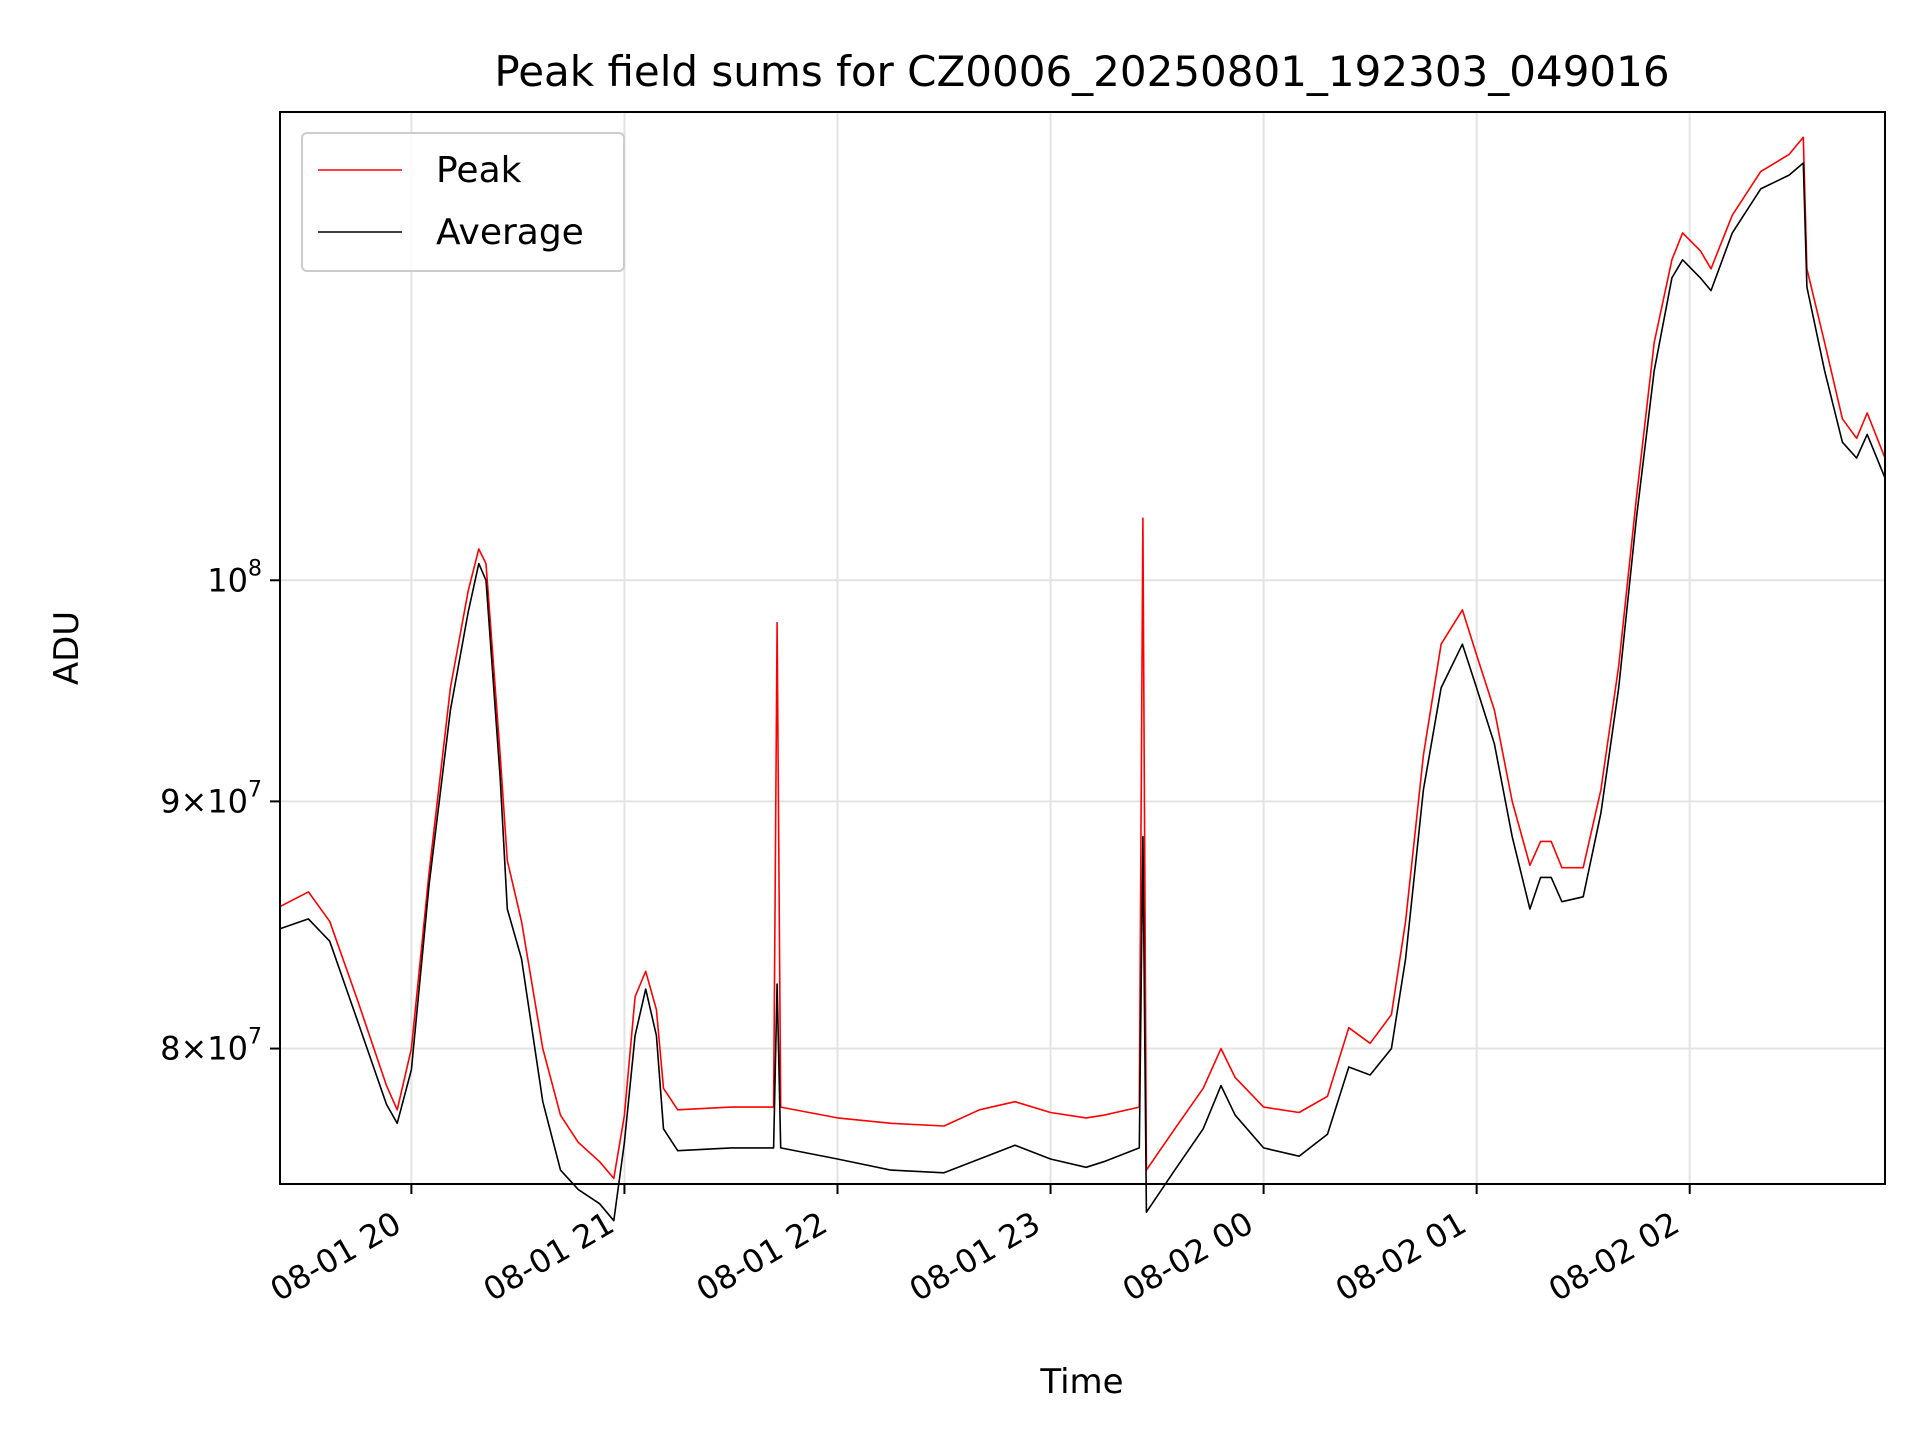 This screenshot has width=1920, height=1440. I want to click on y-tick-label: 9×10⁷, so click(211, 798).